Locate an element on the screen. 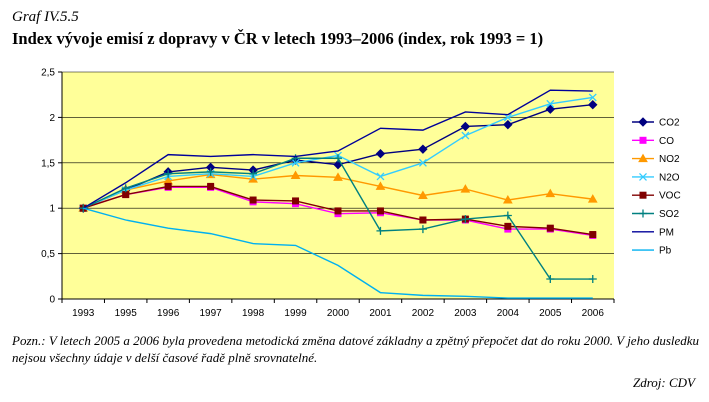 This screenshot has height=402, width=709. x-tick-label: 2000 is located at coordinates (338, 313).